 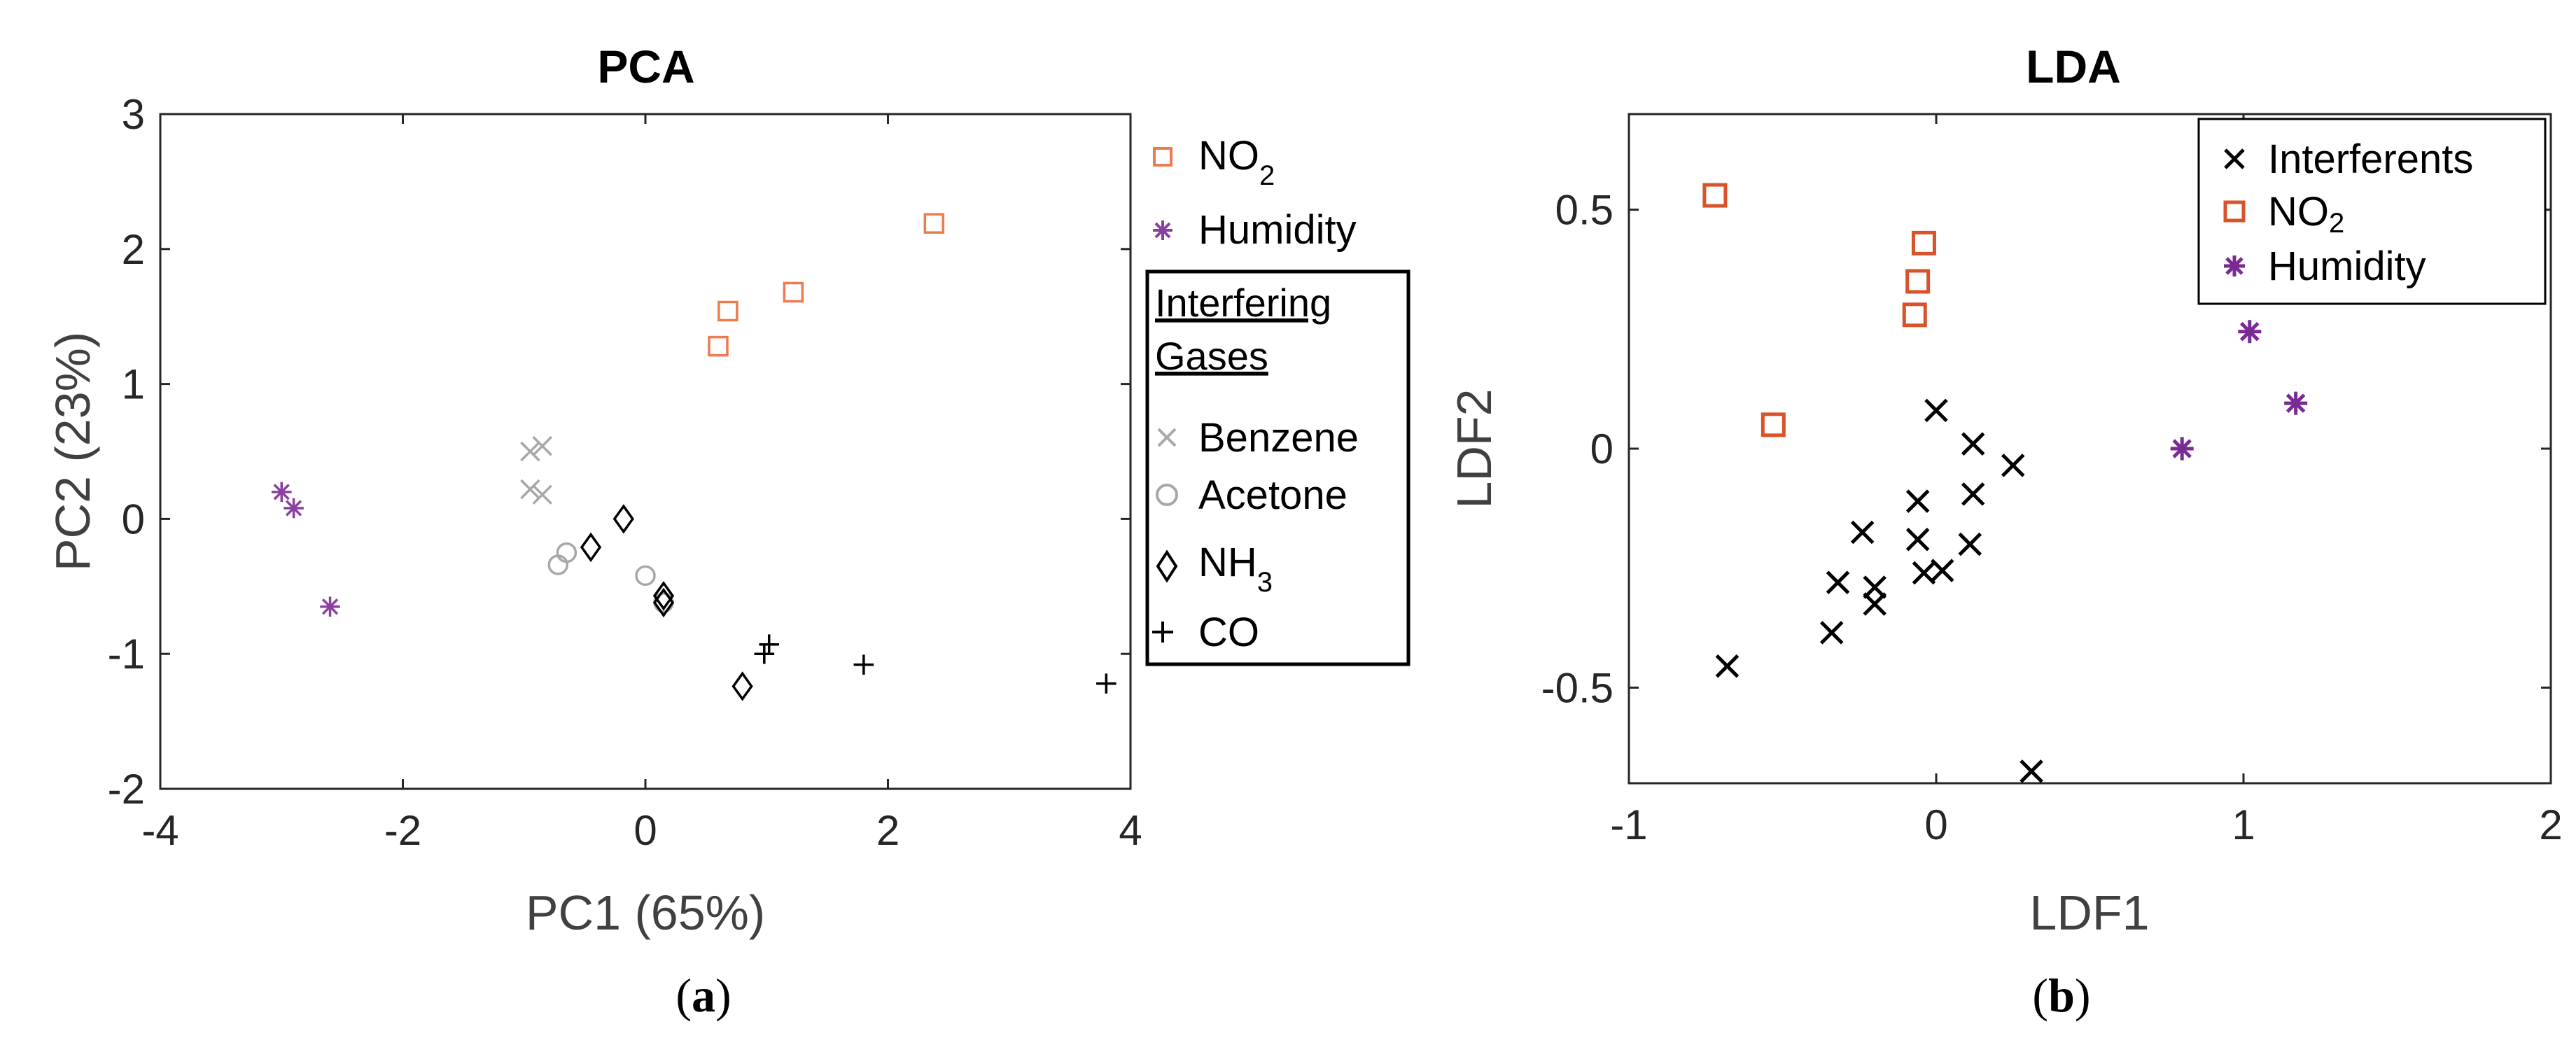 I want to click on pca-point-acetone, so click(x=558, y=565).